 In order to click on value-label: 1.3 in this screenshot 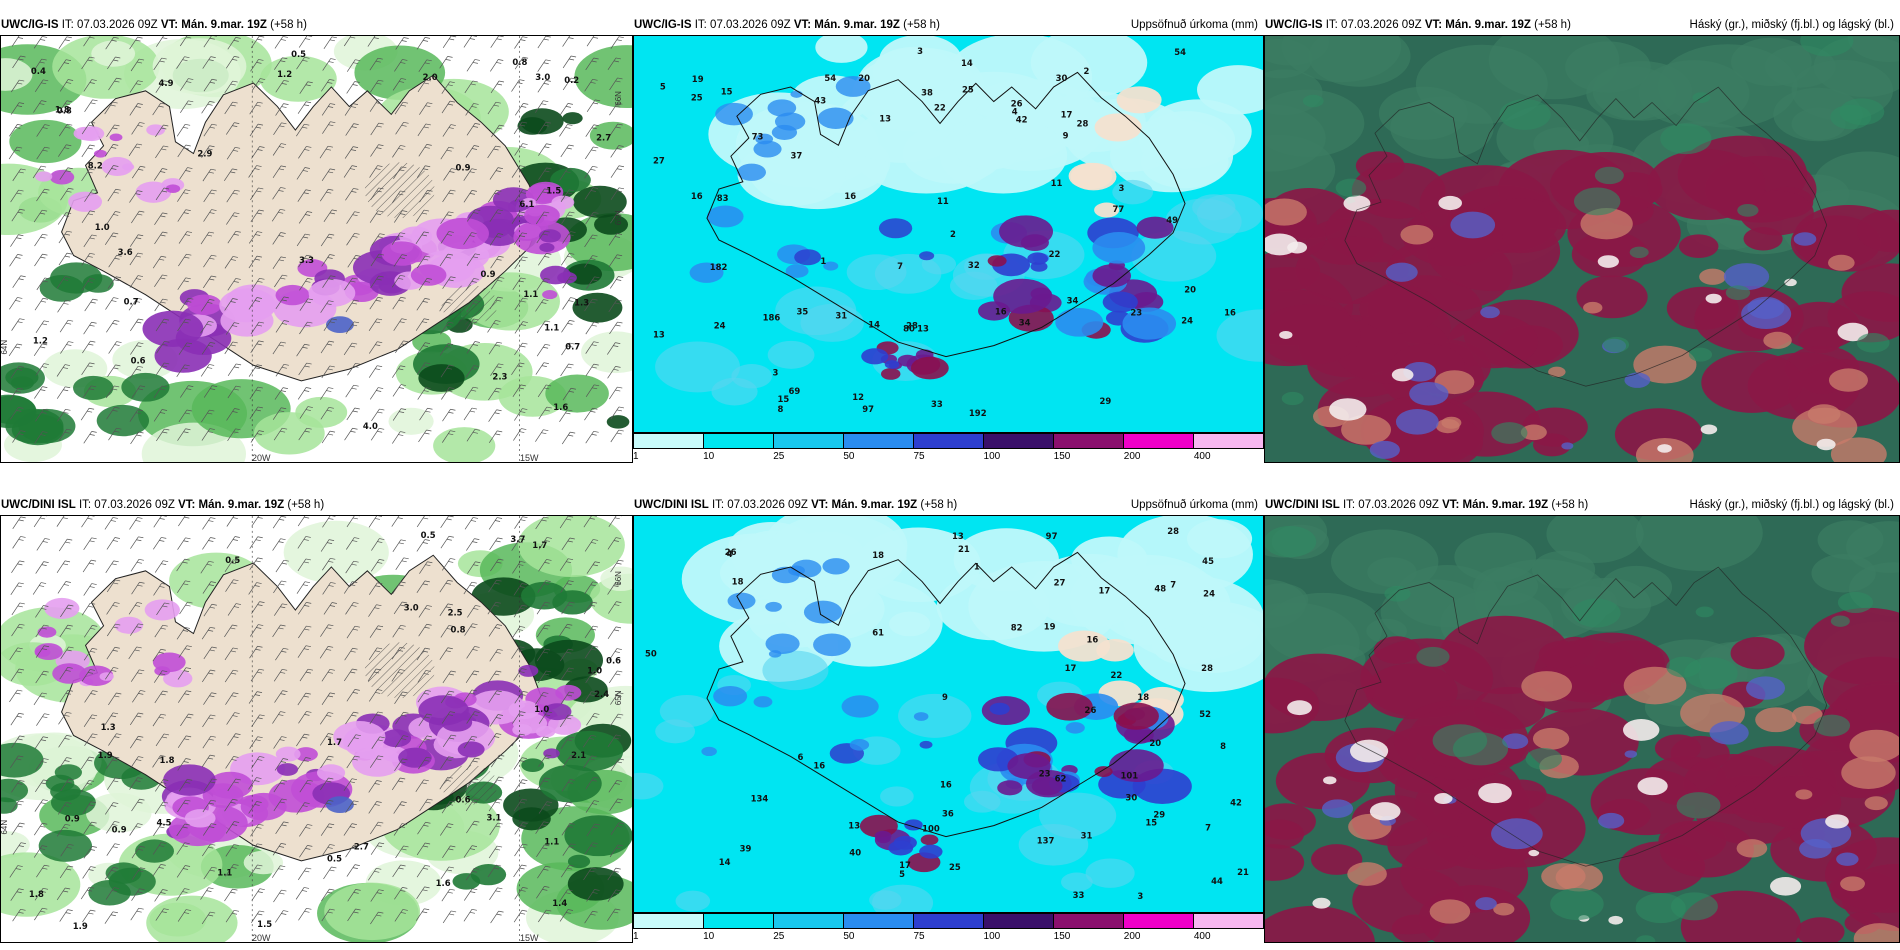, I will do `click(108, 727)`.